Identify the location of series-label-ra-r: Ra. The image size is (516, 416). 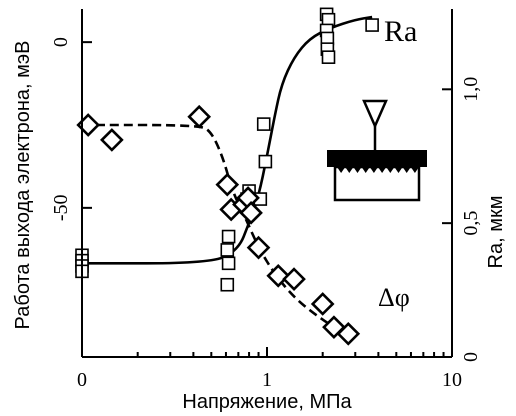
(400, 31).